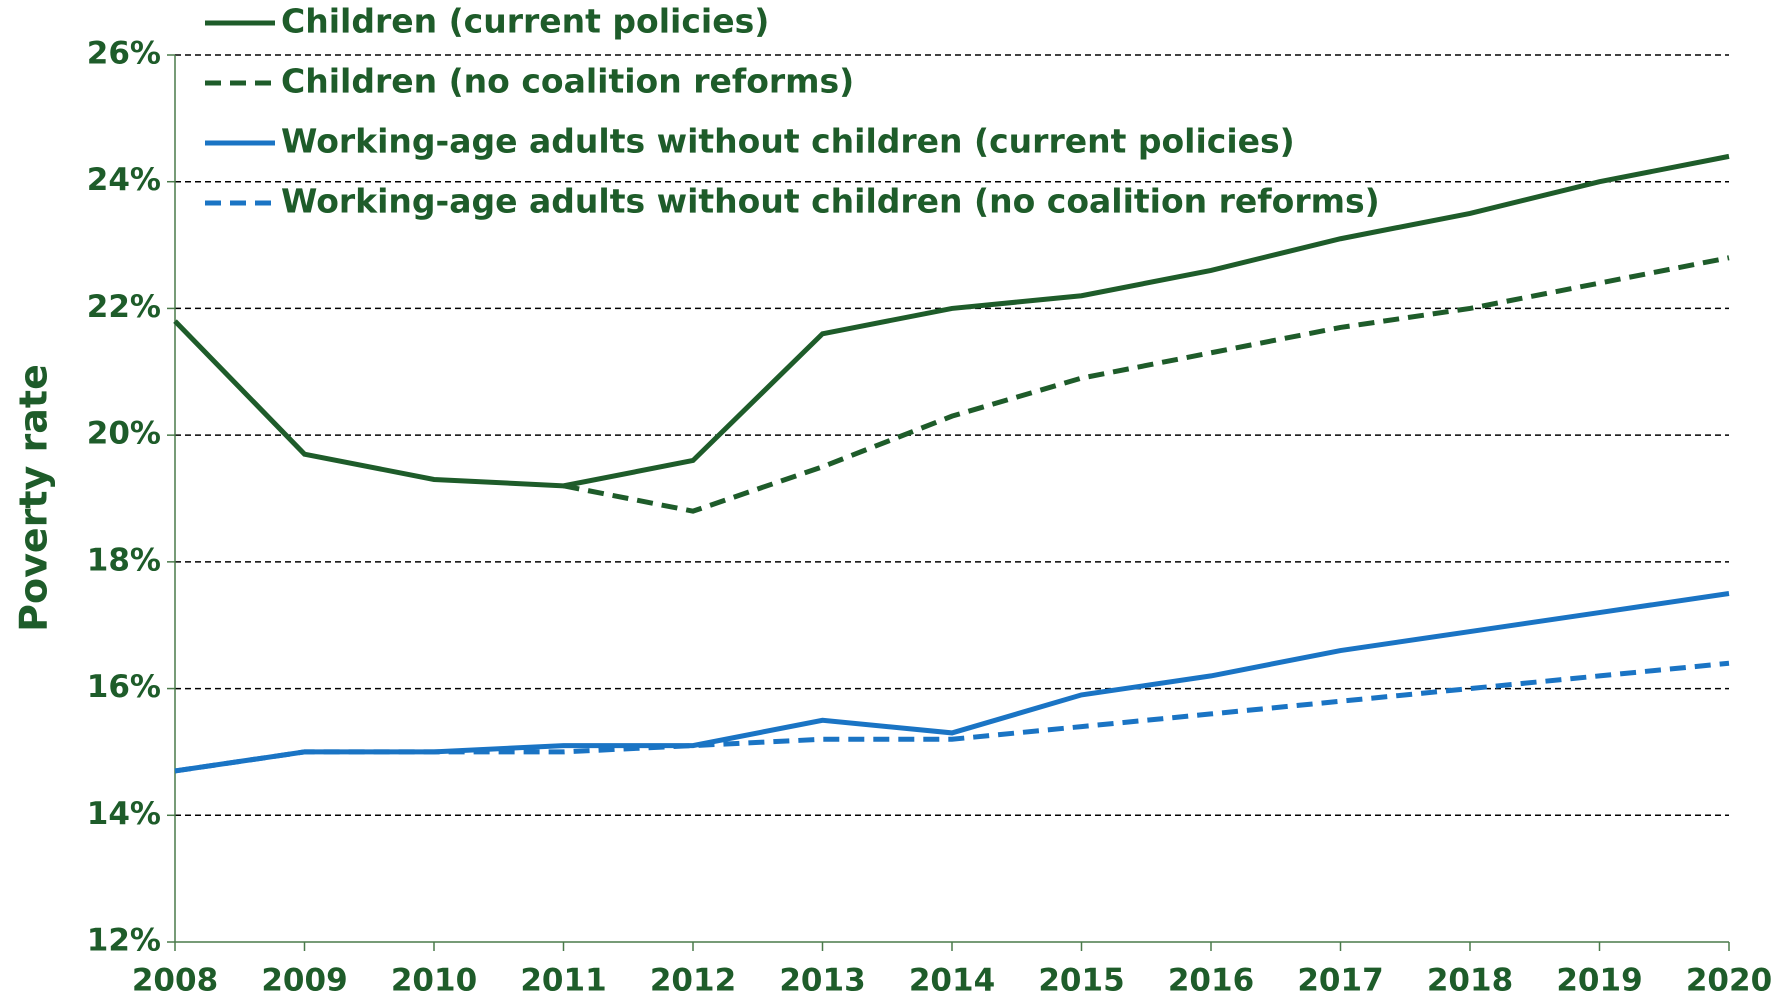  What do you see at coordinates (1211, 981) in the screenshot?
I see `x-tick-label: 2016` at bounding box center [1211, 981].